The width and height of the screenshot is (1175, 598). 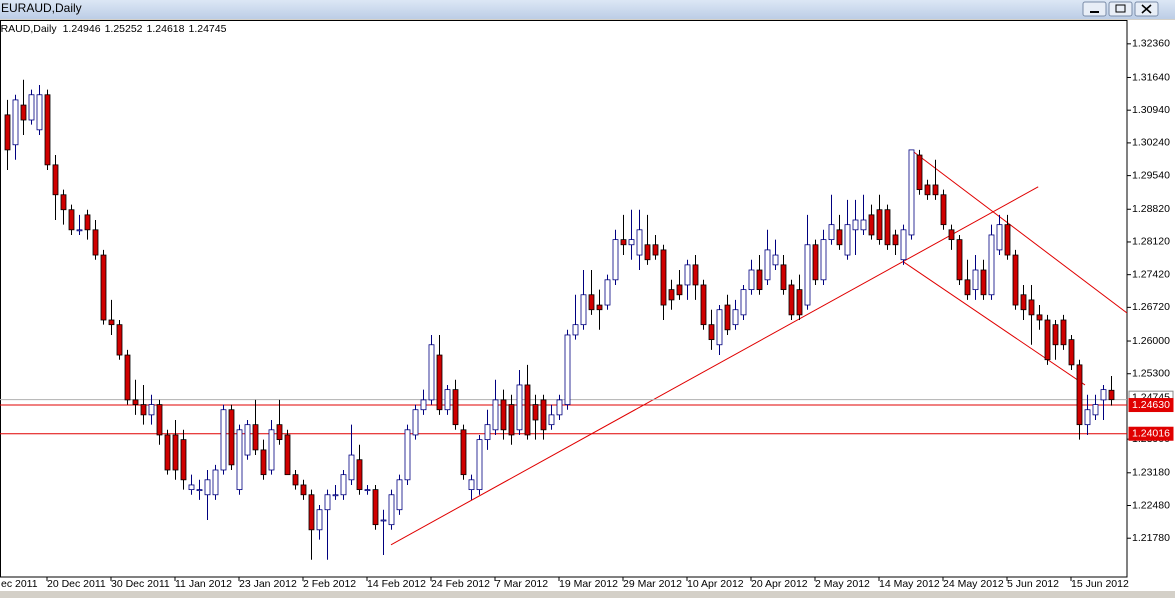 I want to click on y-tick-label: 1.29540, so click(x=1151, y=175).